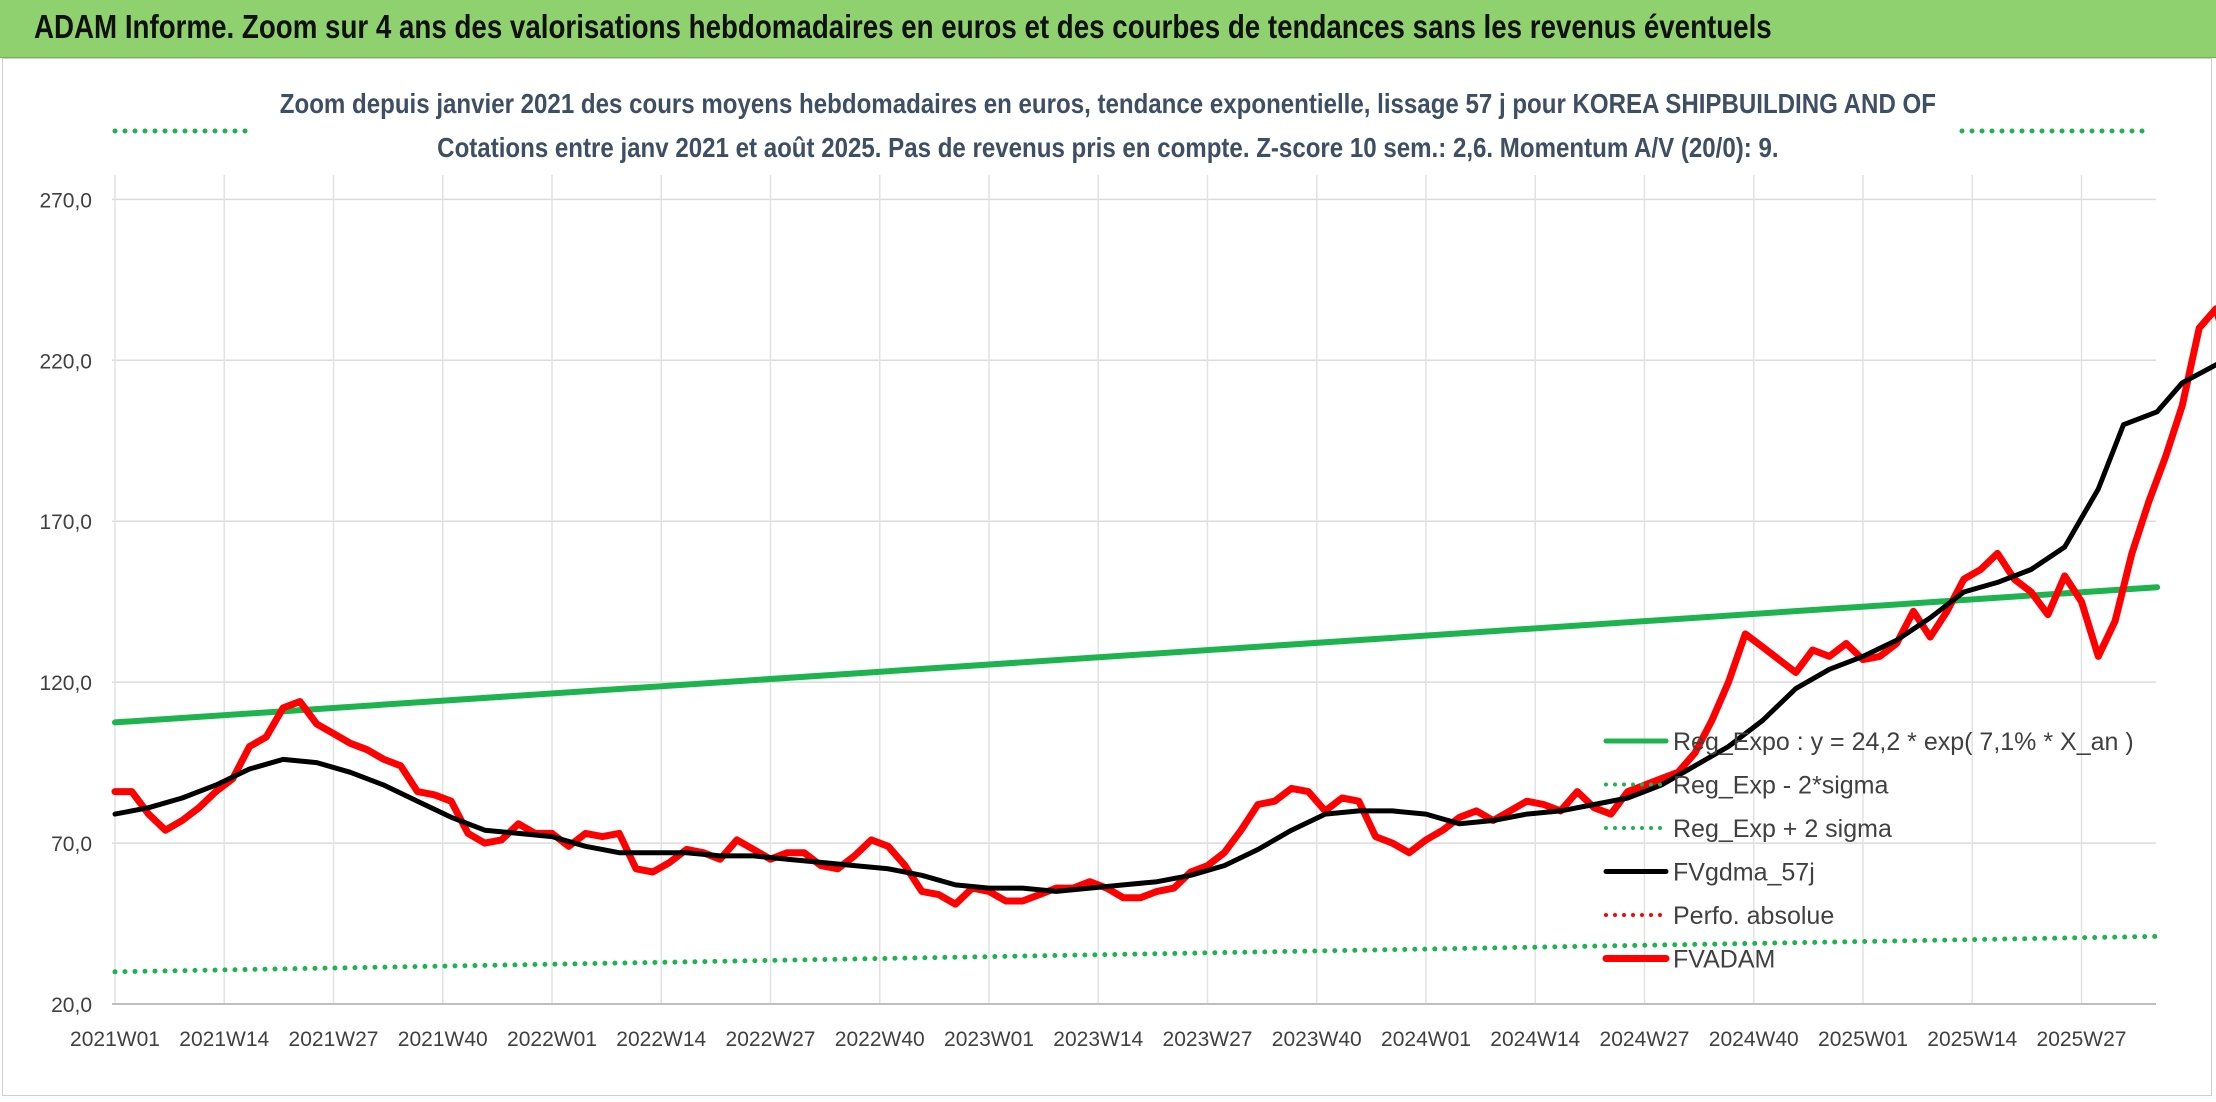 Image resolution: width=2216 pixels, height=1102 pixels. I want to click on legend-entry: Reg_Exp - 2*sigma, so click(1746, 786).